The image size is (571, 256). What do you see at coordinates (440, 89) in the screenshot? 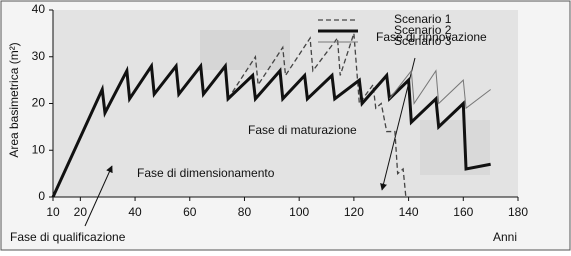
I see `series-line` at bounding box center [440, 89].